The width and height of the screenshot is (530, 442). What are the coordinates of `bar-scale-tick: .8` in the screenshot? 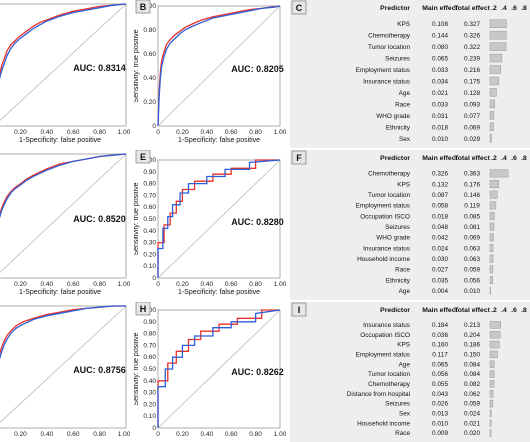 It's located at (524, 310).